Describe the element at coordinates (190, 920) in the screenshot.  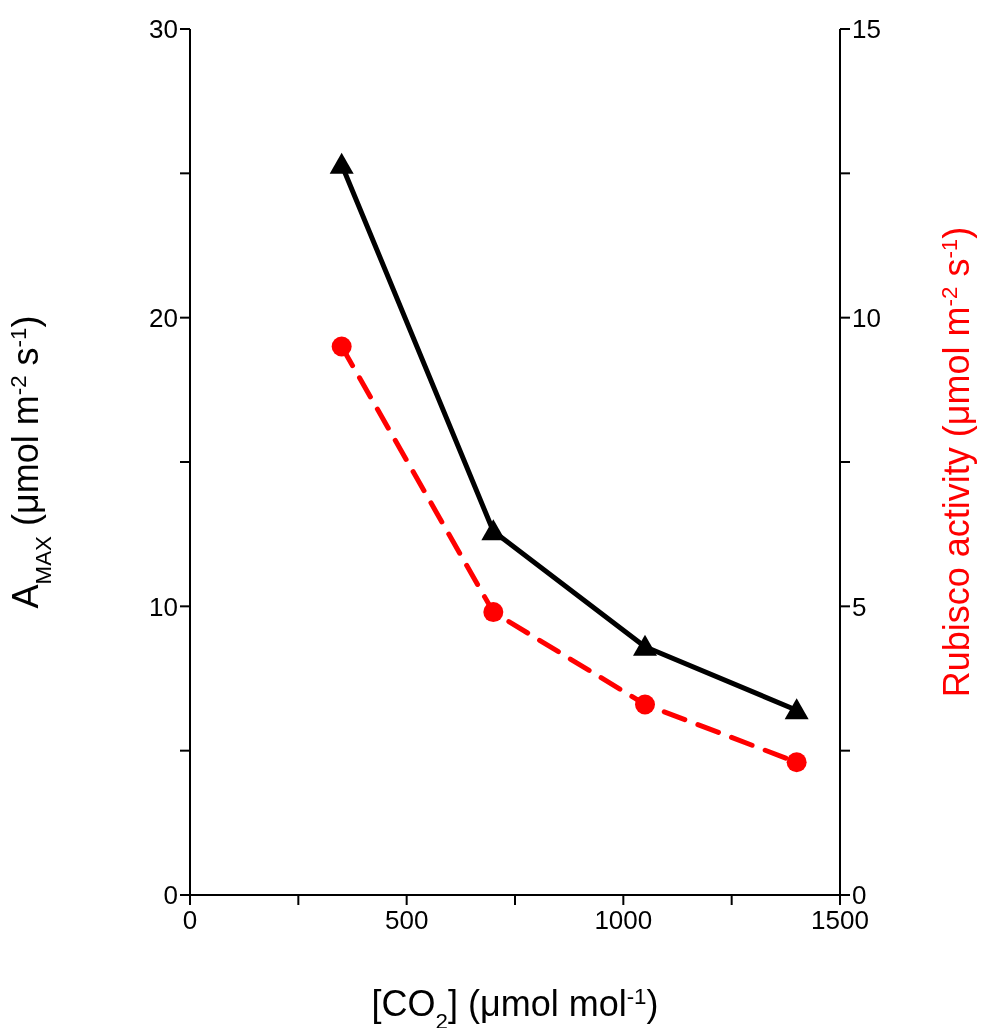
I see `x-tick-label: 0` at that location.